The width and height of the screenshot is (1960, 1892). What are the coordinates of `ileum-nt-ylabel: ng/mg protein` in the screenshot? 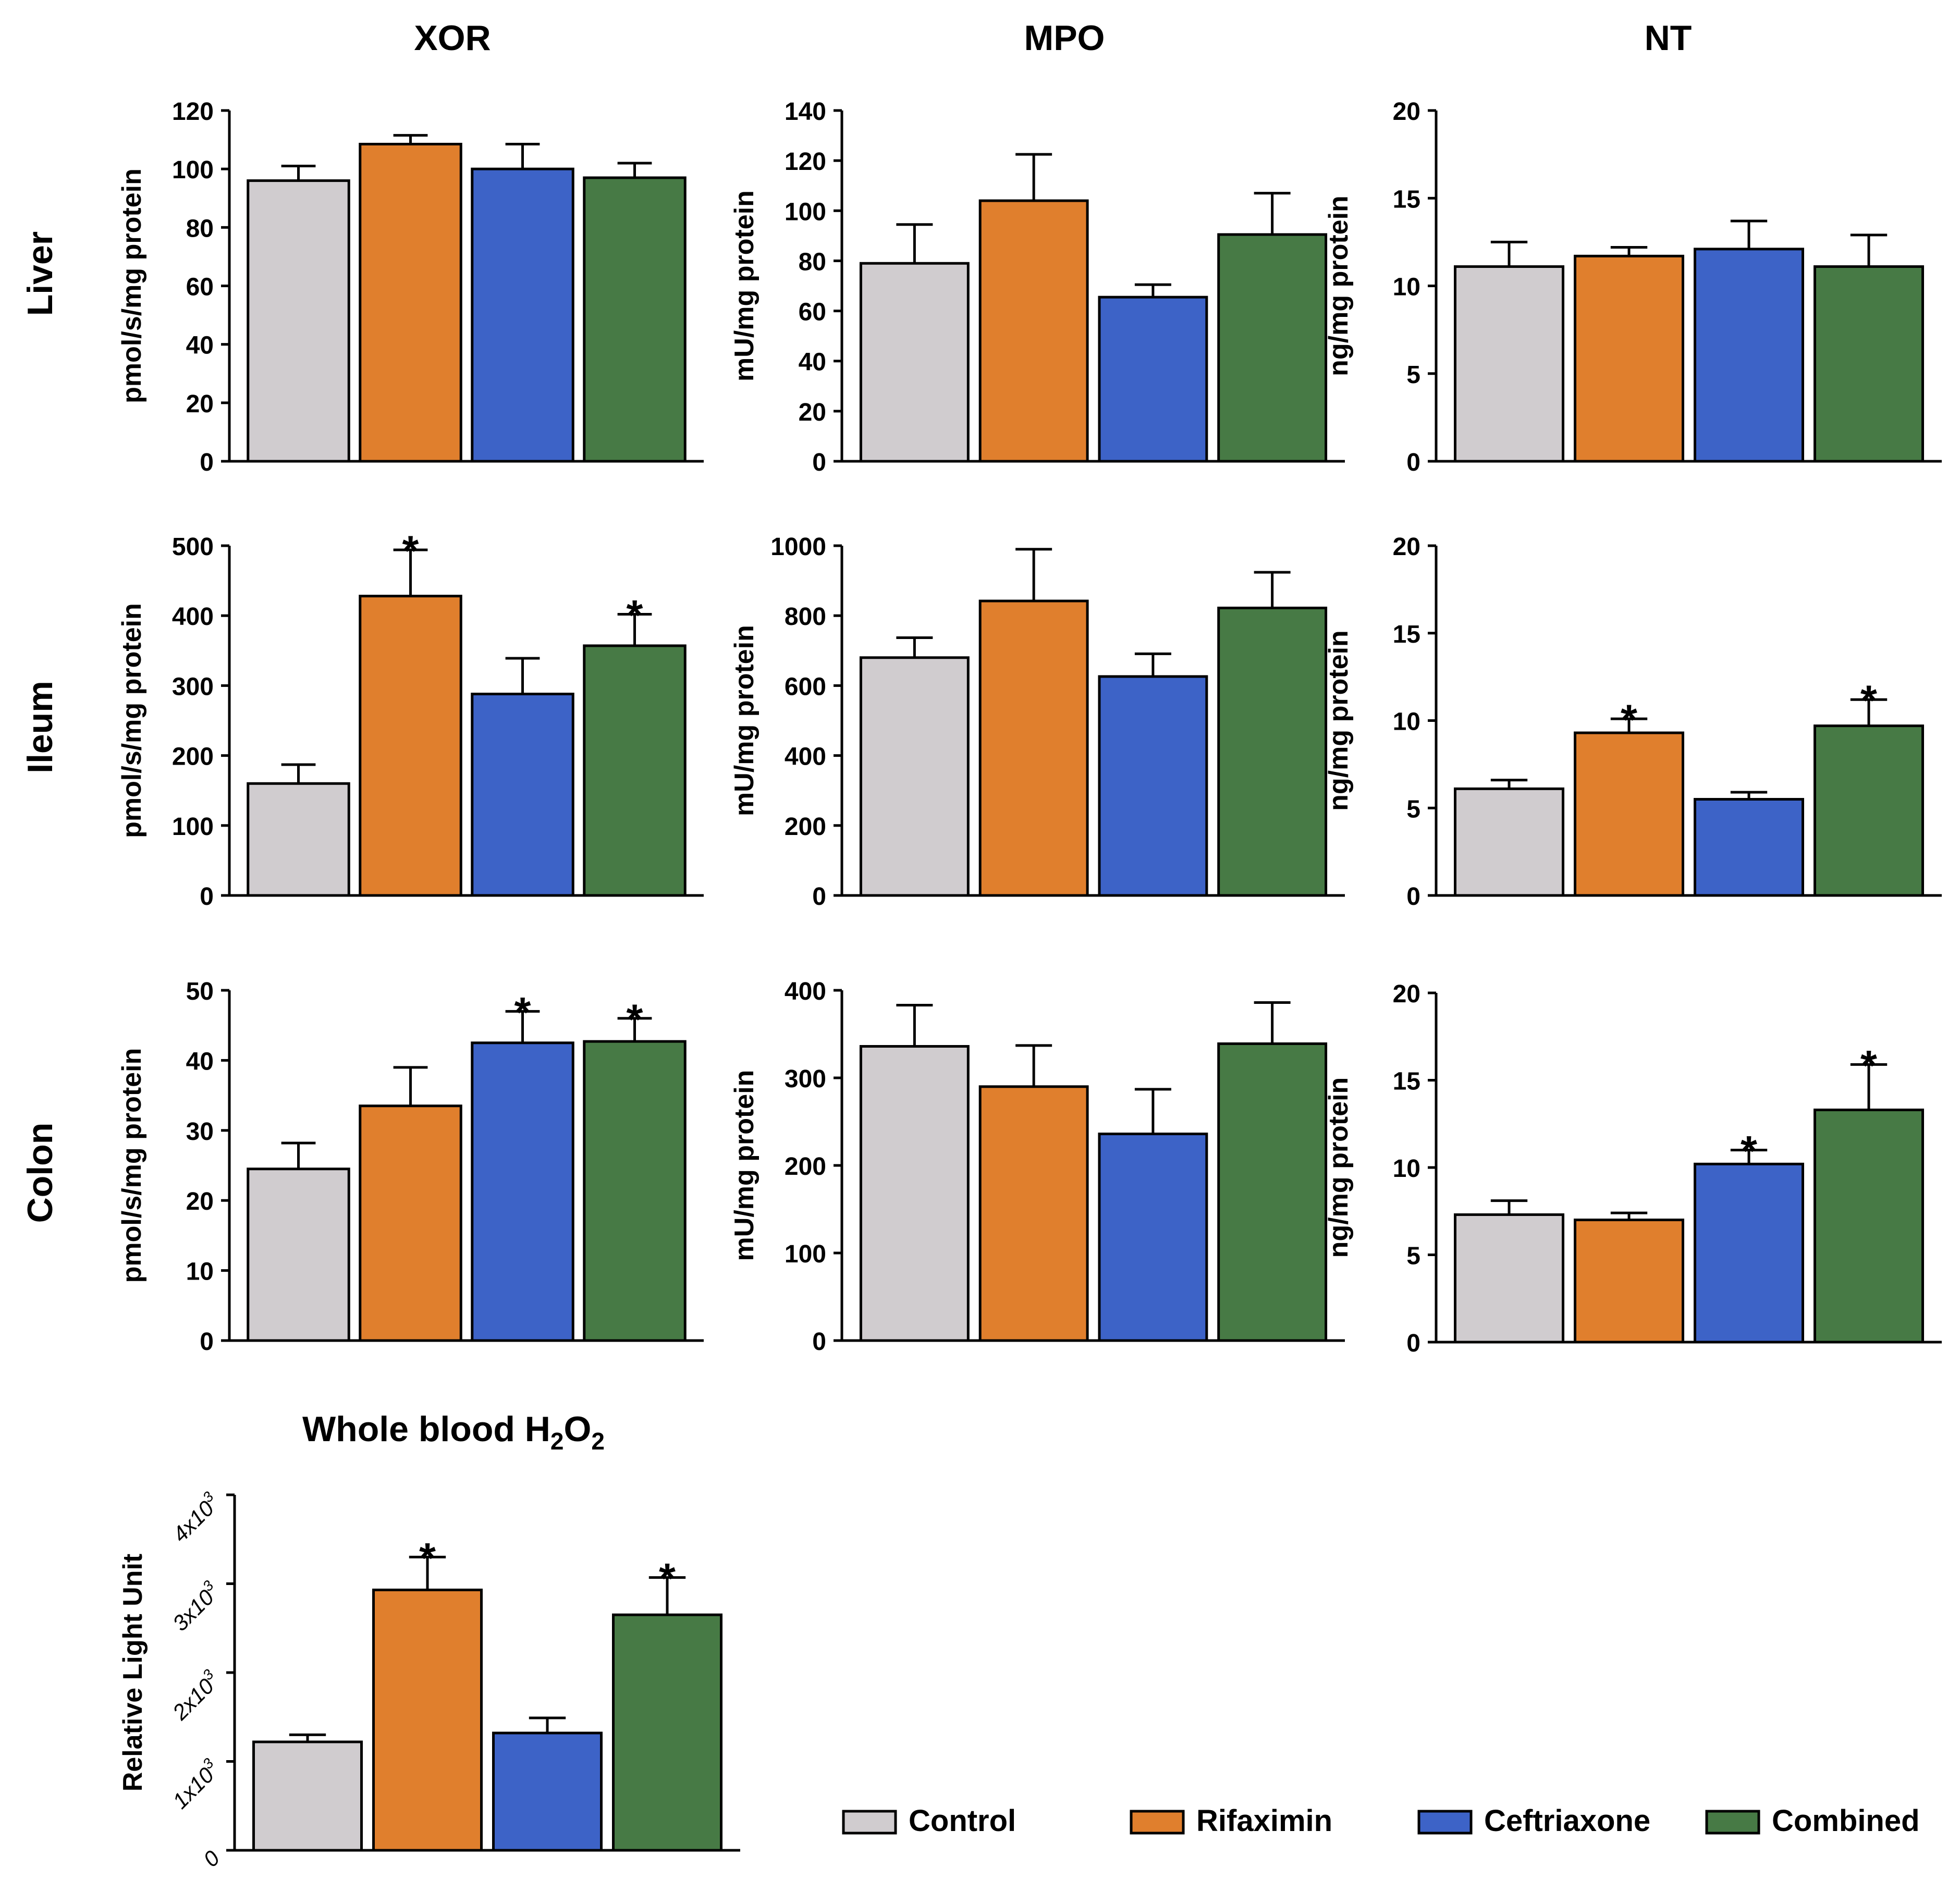 It's located at (1339, 721).